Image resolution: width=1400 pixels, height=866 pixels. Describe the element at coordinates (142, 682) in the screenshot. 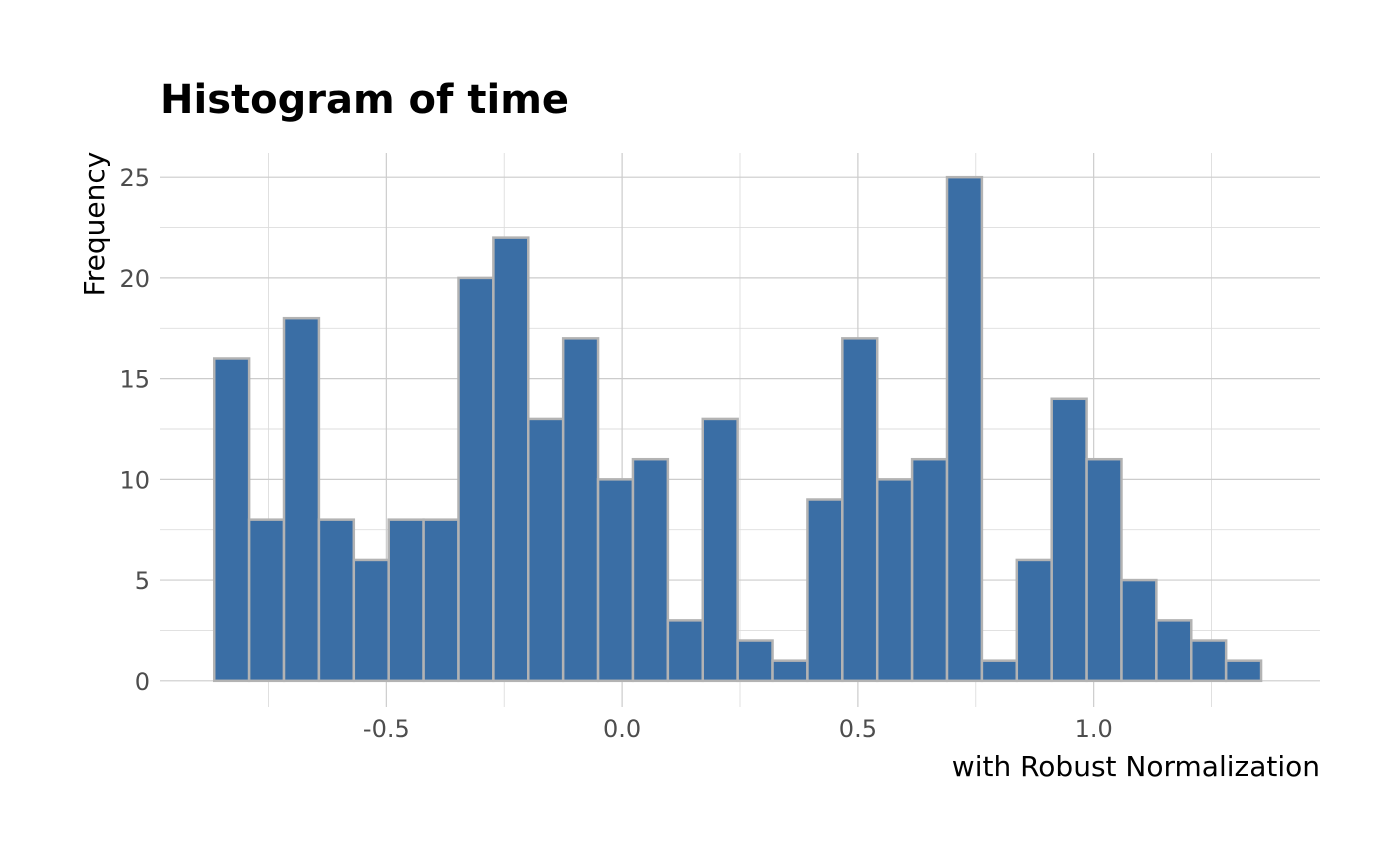

I see `y-tick-label: 0` at that location.